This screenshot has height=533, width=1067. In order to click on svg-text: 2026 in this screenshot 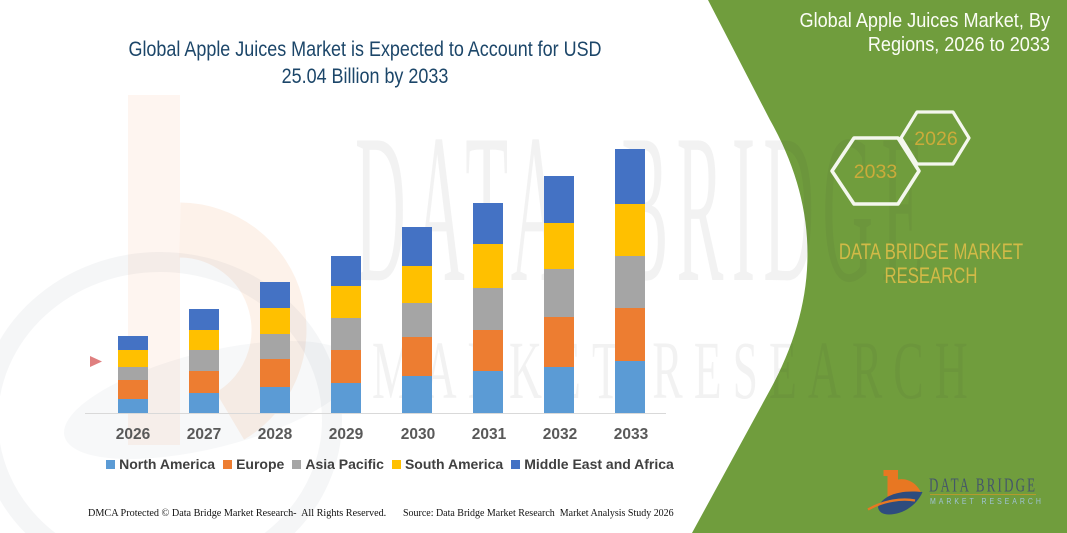, I will do `click(935, 139)`.